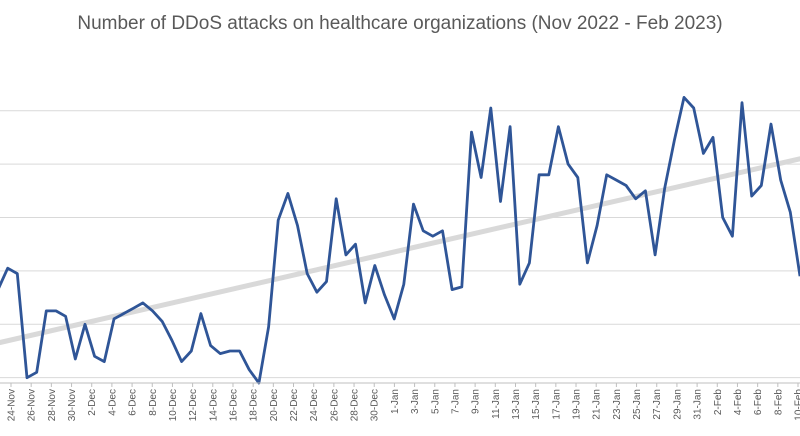 The image size is (800, 436). Describe the element at coordinates (455, 401) in the screenshot. I see `x-tick-label: 7-Jan` at that location.